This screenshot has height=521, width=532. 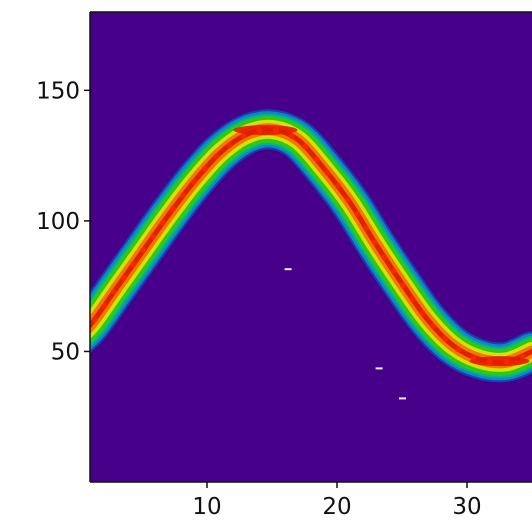 I want to click on y-tick-label: 50, so click(x=65, y=352).